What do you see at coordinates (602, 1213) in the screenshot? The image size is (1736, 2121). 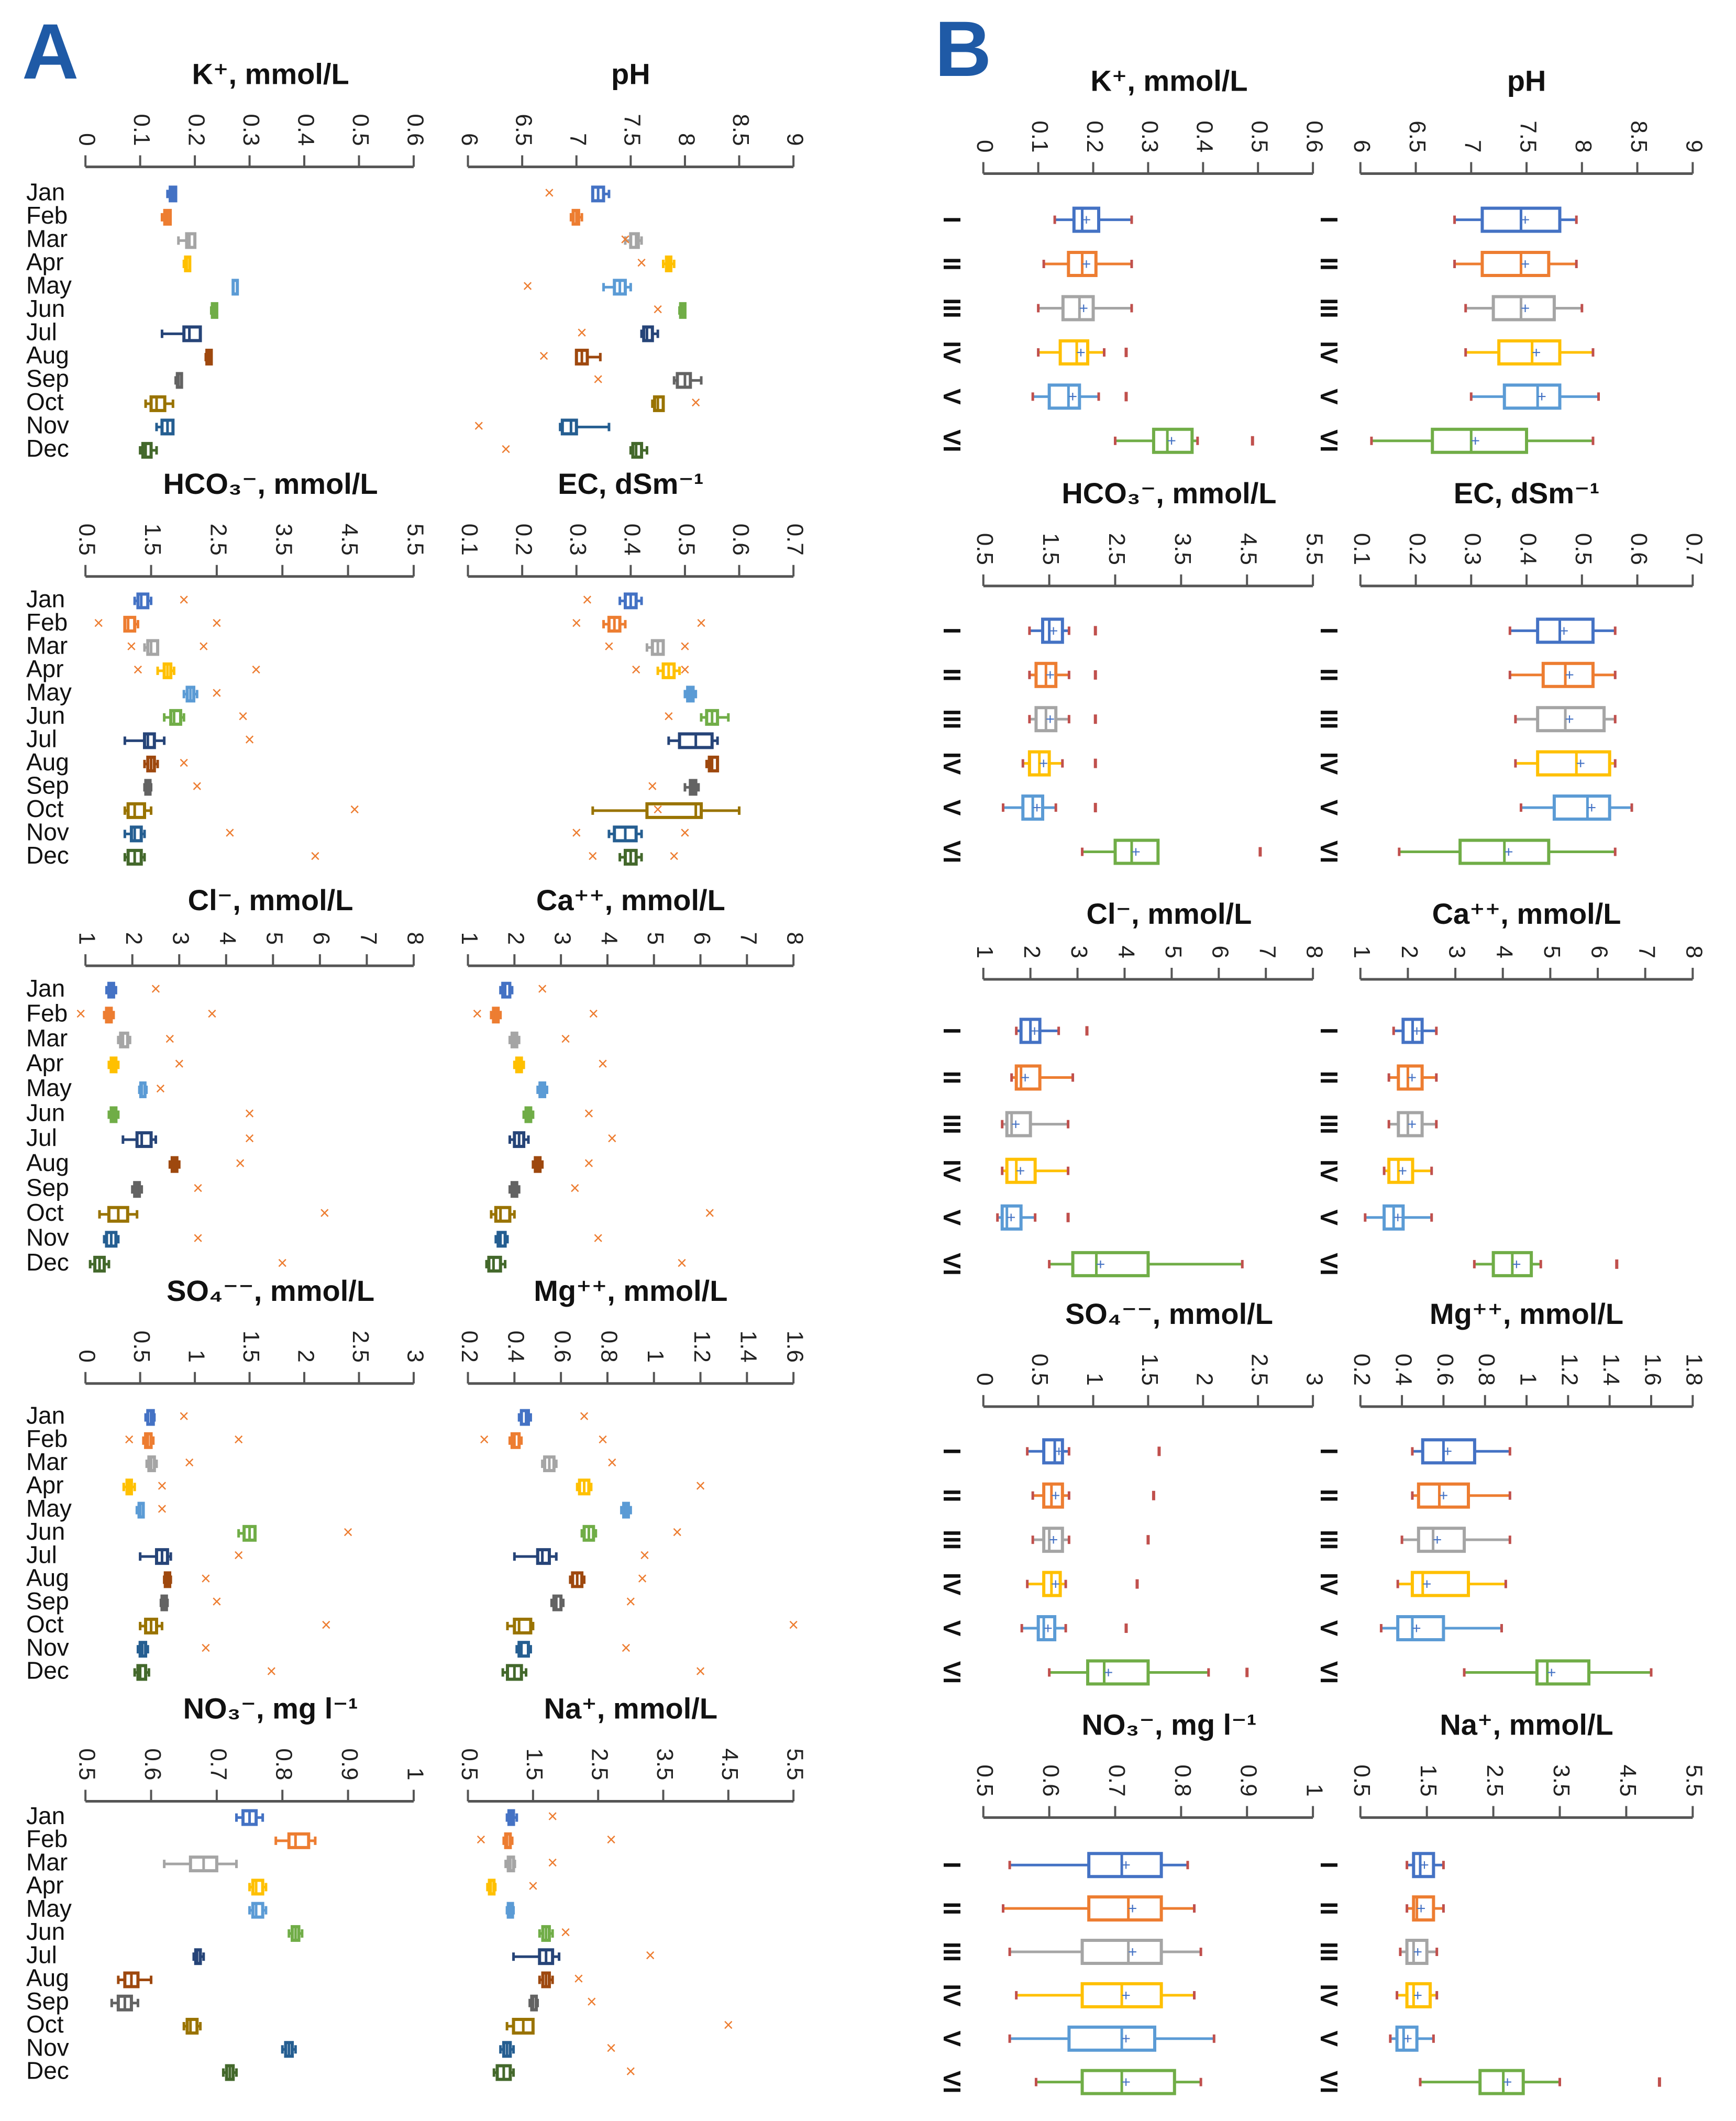 I see `box-Oct: ×` at bounding box center [602, 1213].